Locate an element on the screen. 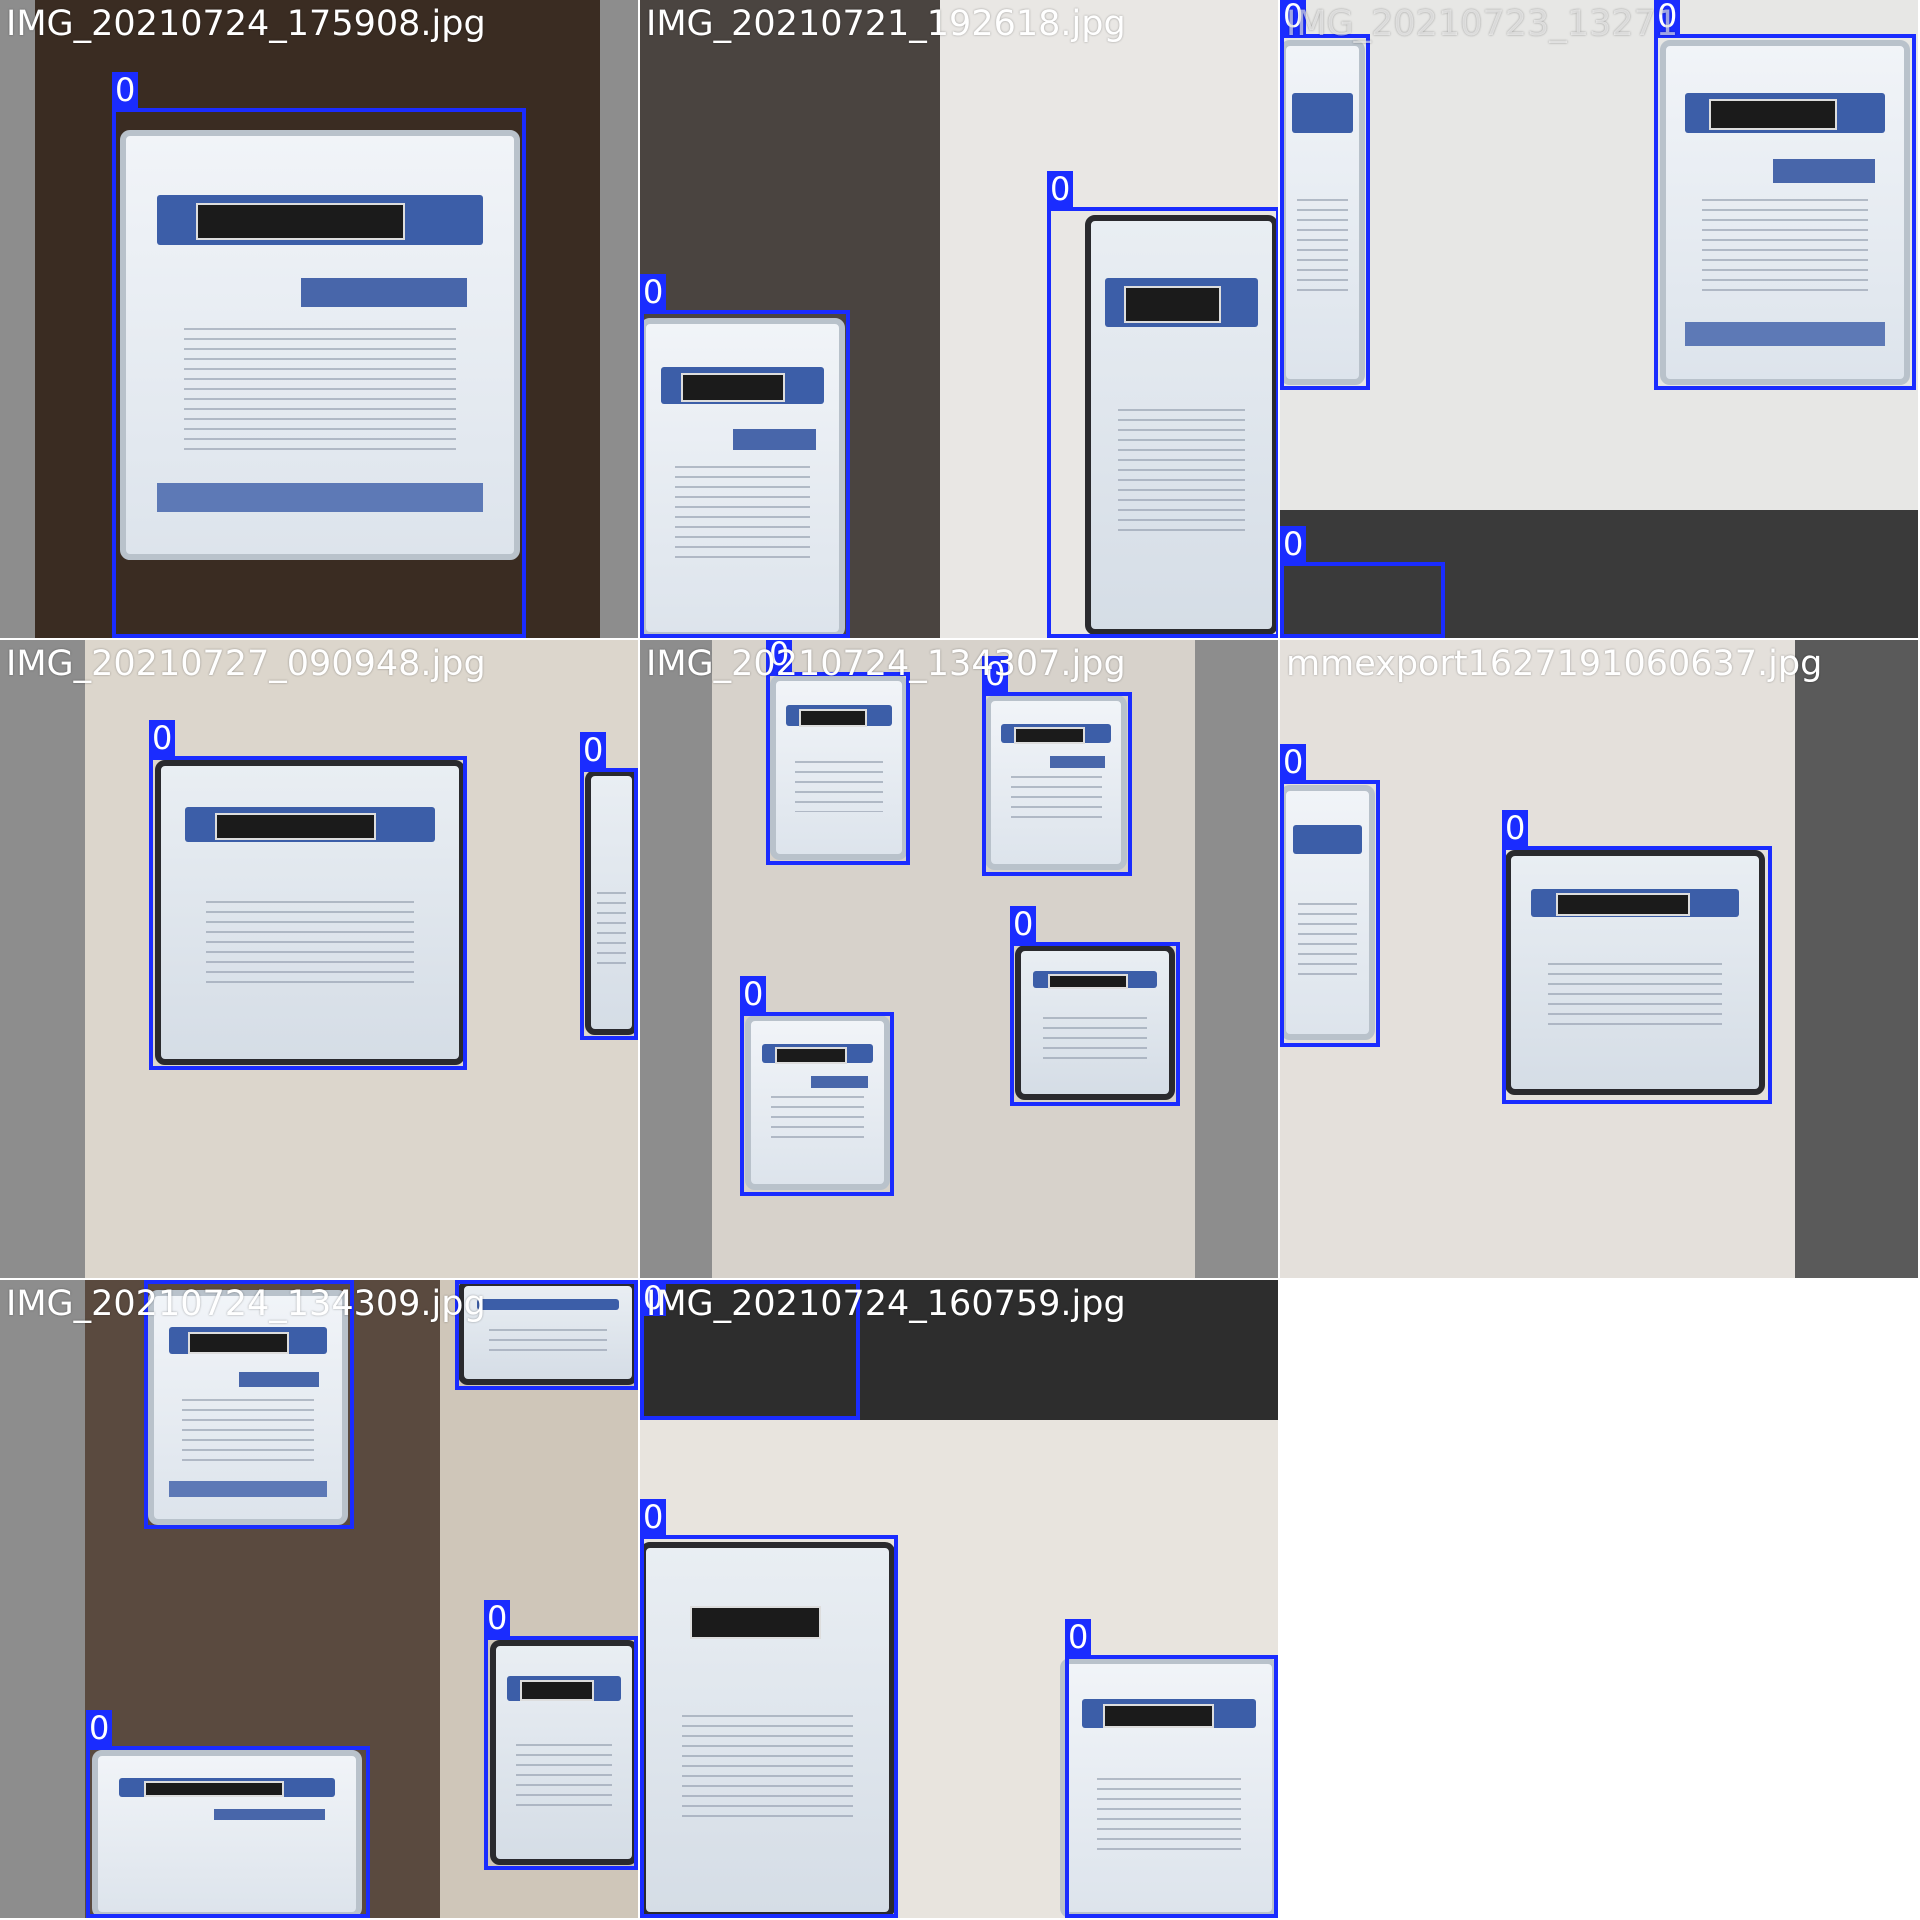 This screenshot has height=1920, width=1920. mosaic-tile: IMG_20210724_175908.jpg 0 is located at coordinates (319, 319).